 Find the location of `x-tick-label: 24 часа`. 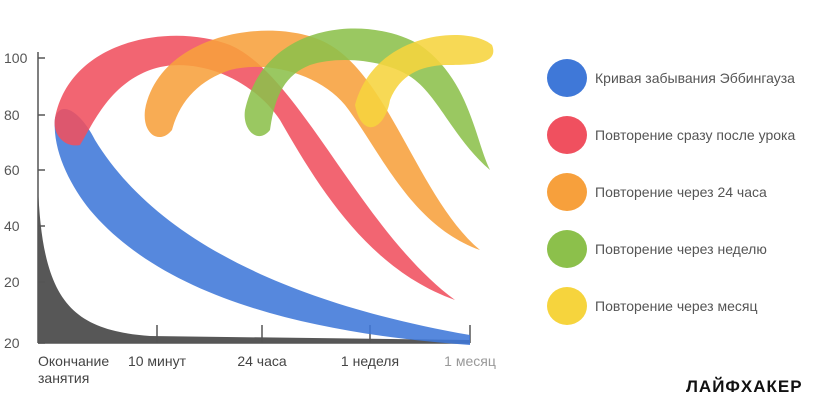

x-tick-label: 24 часа is located at coordinates (262, 361).